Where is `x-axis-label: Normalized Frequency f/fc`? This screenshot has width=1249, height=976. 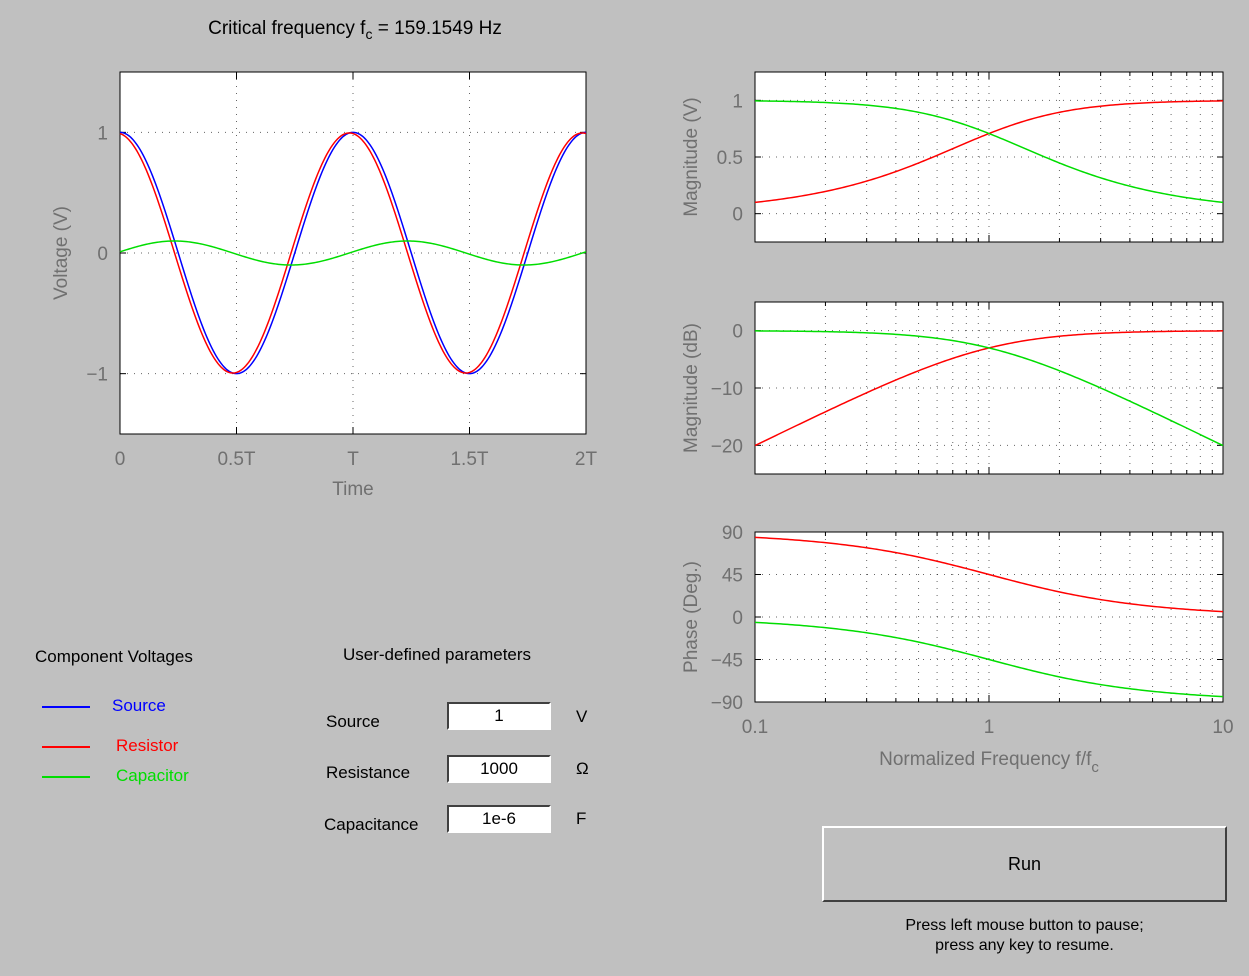
x-axis-label: Normalized Frequency f/fc is located at coordinates (989, 762).